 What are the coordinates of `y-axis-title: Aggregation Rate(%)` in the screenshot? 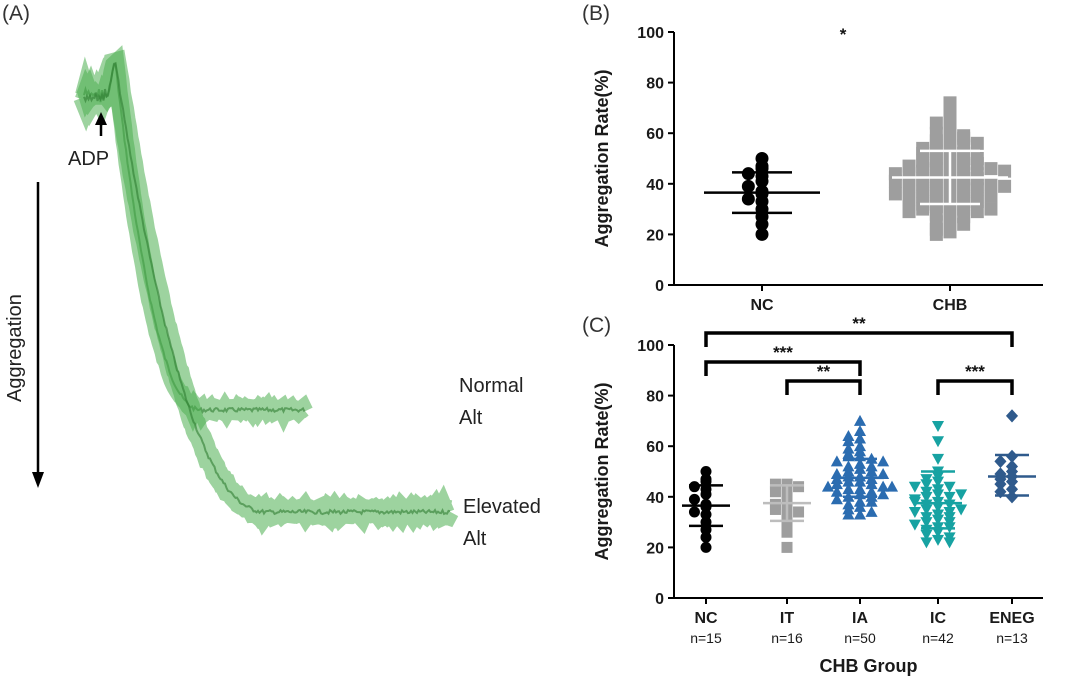 It's located at (602, 158).